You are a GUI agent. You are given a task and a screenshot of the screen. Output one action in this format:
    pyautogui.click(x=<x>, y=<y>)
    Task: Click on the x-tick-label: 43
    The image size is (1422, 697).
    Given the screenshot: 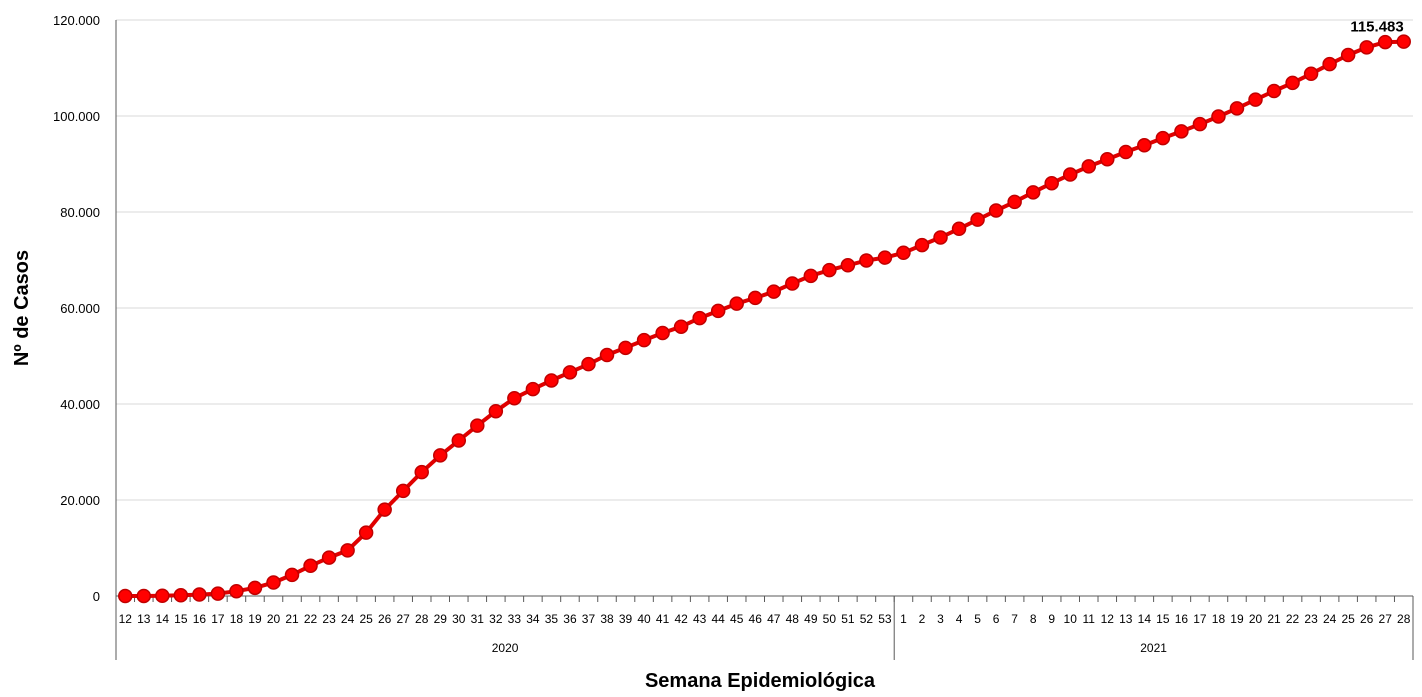 What is the action you would take?
    pyautogui.click(x=700, y=619)
    